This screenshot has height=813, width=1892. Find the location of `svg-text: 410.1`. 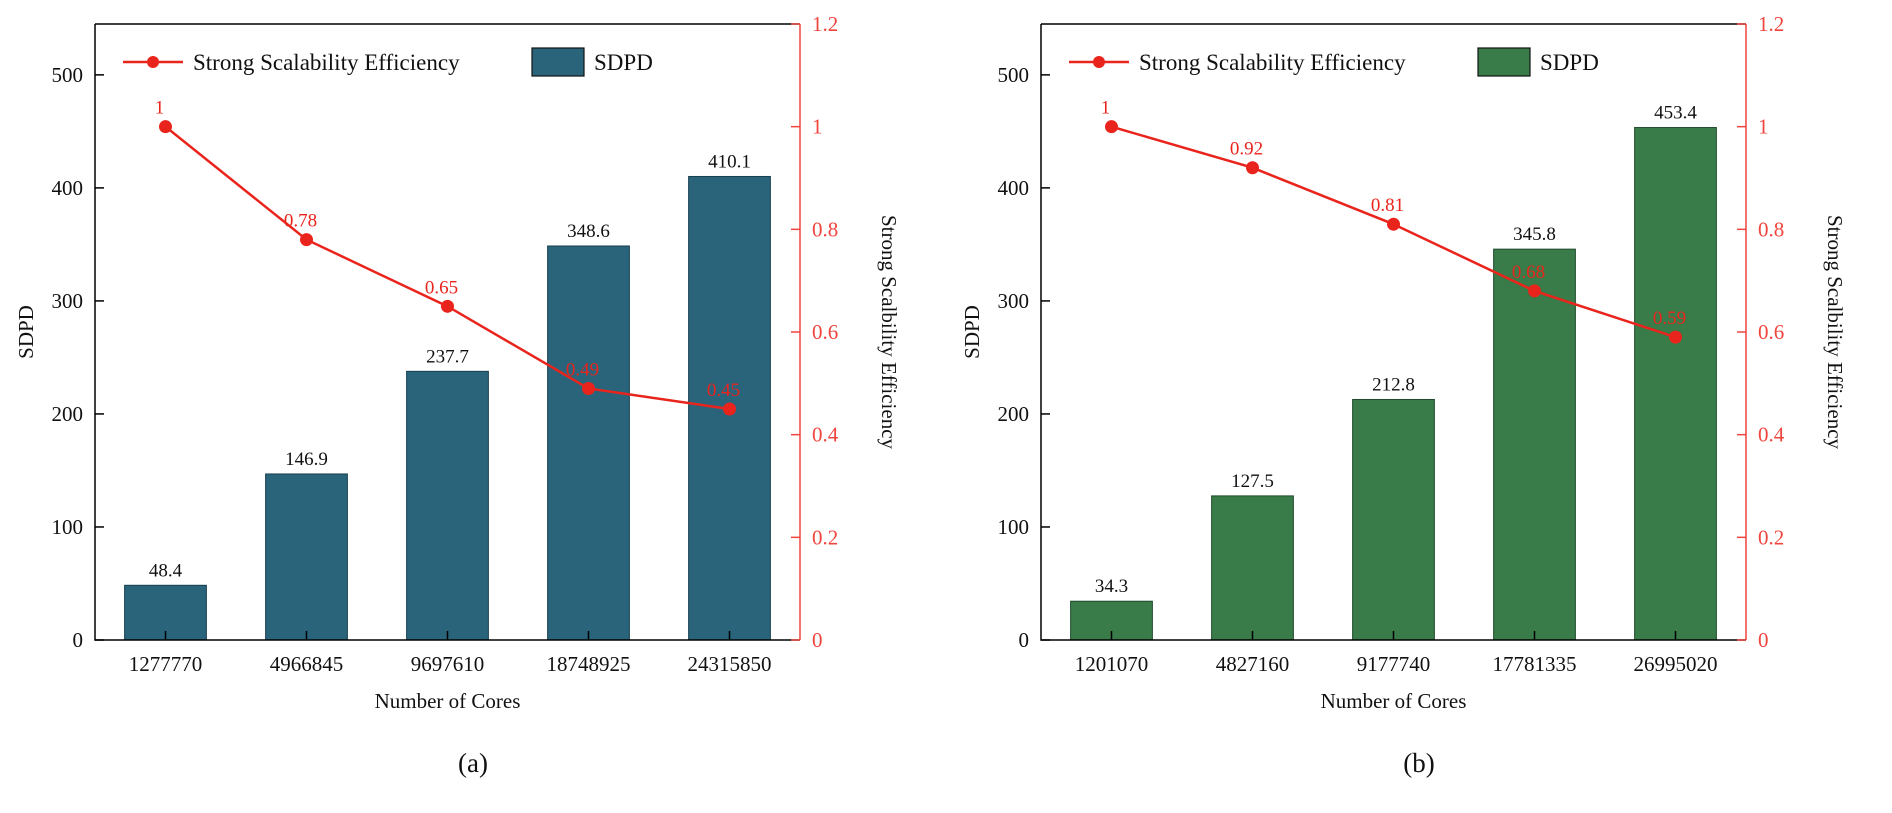

svg-text: 410.1 is located at coordinates (729, 161).